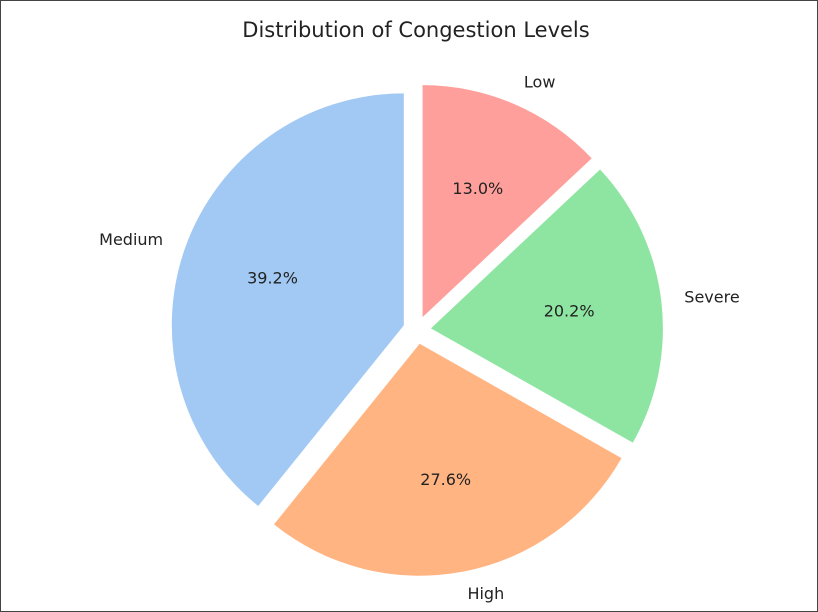 This screenshot has width=818, height=612. Describe the element at coordinates (711, 296) in the screenshot. I see `slice-label: Severe` at that location.